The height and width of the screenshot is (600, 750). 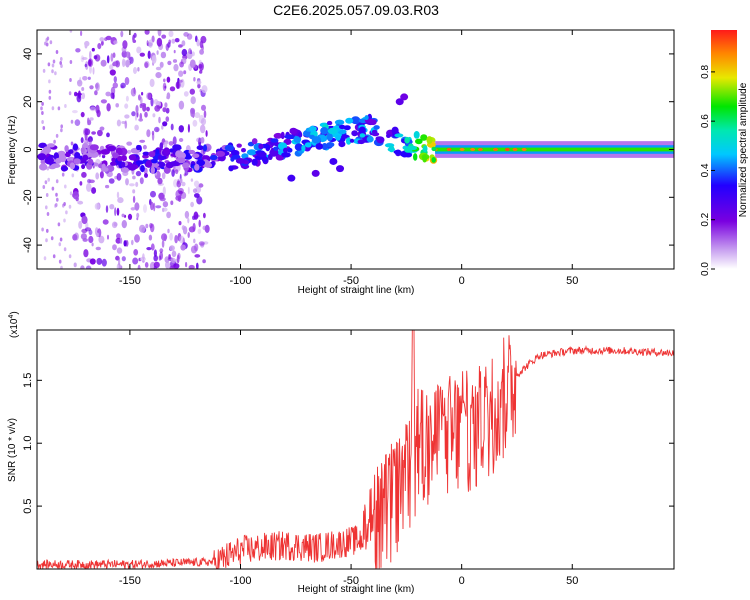 What do you see at coordinates (28, 149) in the screenshot?
I see `y-tick-label: 0` at bounding box center [28, 149].